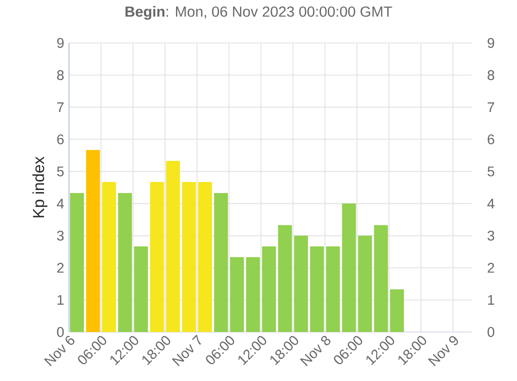 The image size is (517, 381). Describe the element at coordinates (60, 139) in the screenshot. I see `y-tick-label: 6` at that location.